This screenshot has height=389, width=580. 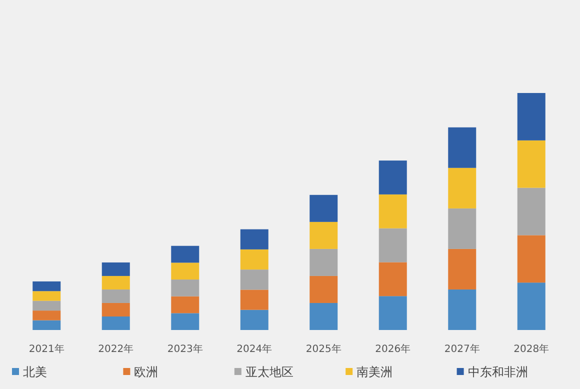 What do you see at coordinates (374, 372) in the screenshot?
I see `legend-label: 南美洲` at bounding box center [374, 372].